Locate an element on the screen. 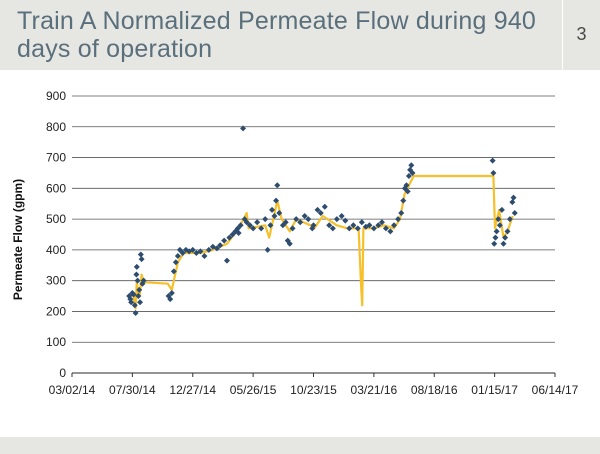  footer-bar is located at coordinates (300, 445).